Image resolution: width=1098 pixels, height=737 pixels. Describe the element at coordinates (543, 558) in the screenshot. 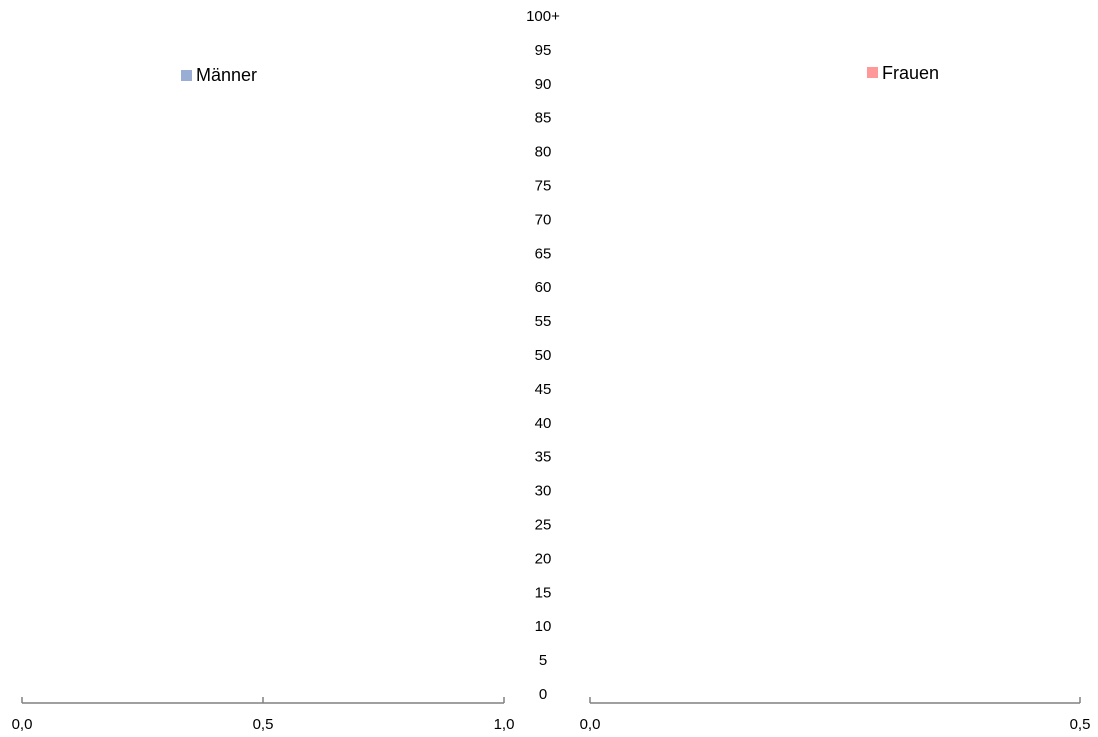

I see `age-label: 20` at that location.